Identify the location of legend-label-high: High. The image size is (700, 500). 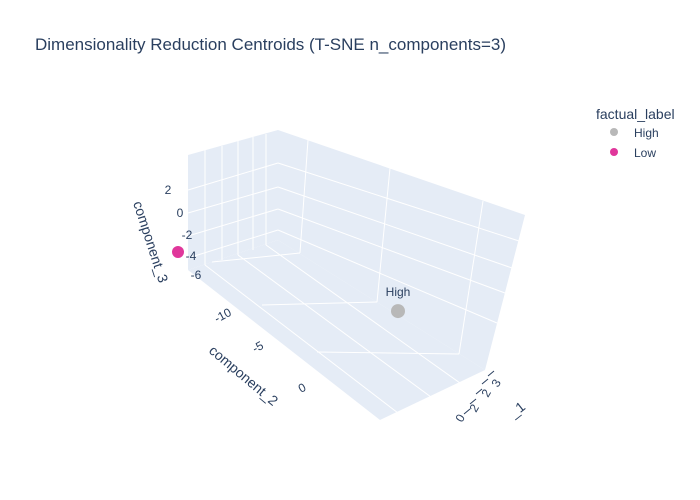
(646, 133).